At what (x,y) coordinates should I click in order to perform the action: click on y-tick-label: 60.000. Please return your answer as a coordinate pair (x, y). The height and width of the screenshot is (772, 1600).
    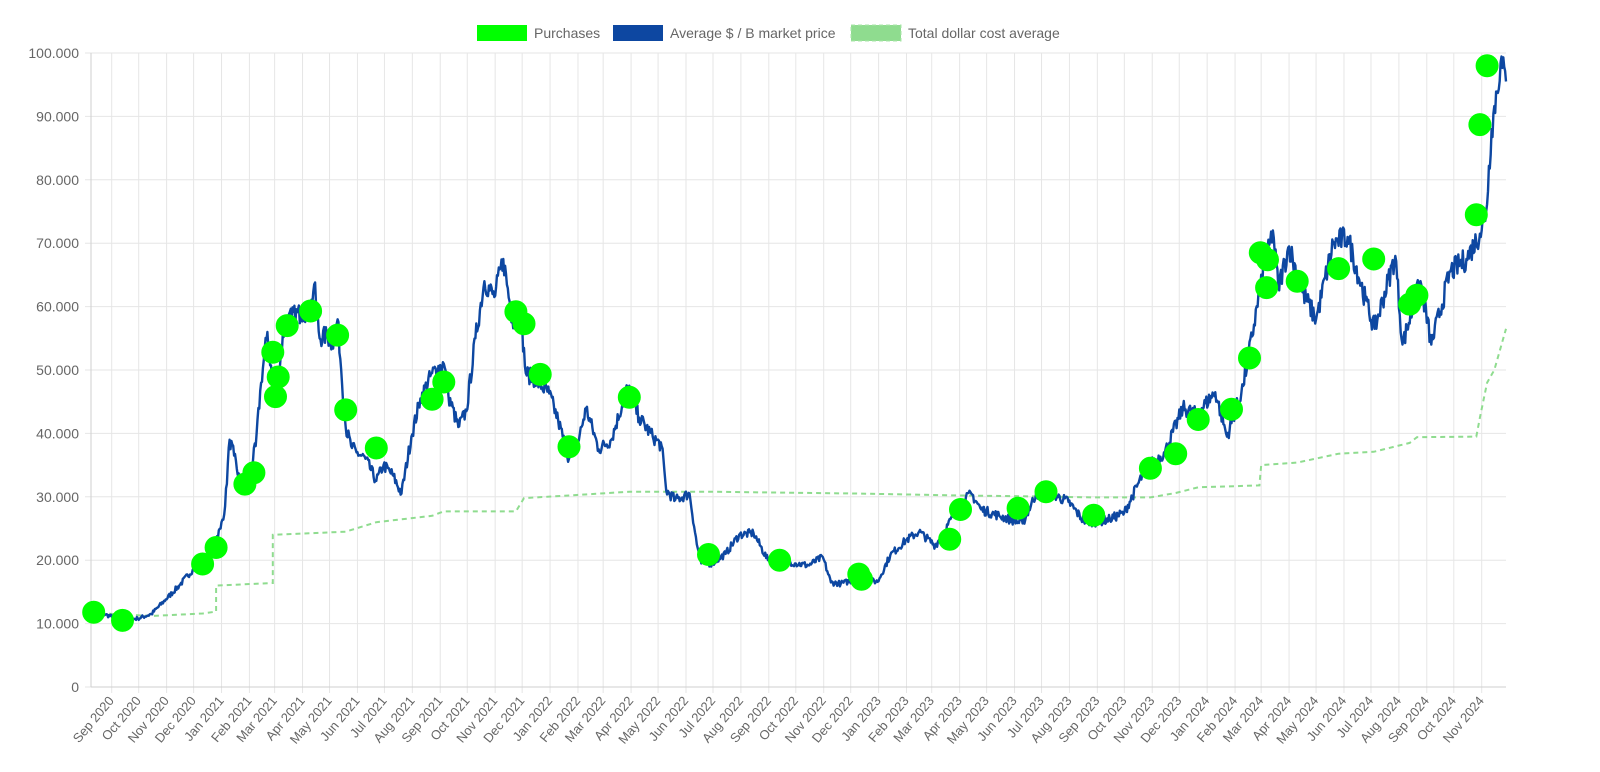
    Looking at the image, I should click on (57, 307).